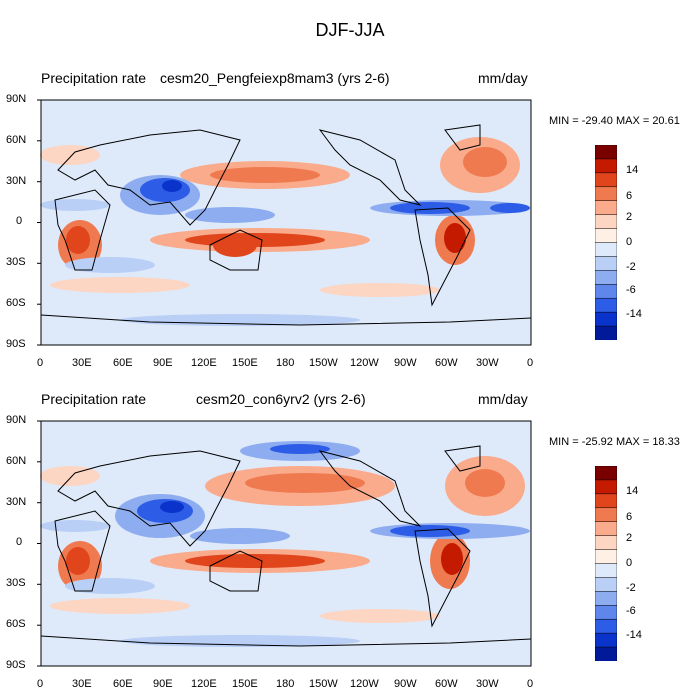 The width and height of the screenshot is (700, 700). I want to click on panel2-left-title: Precipitation rate, so click(94, 399).